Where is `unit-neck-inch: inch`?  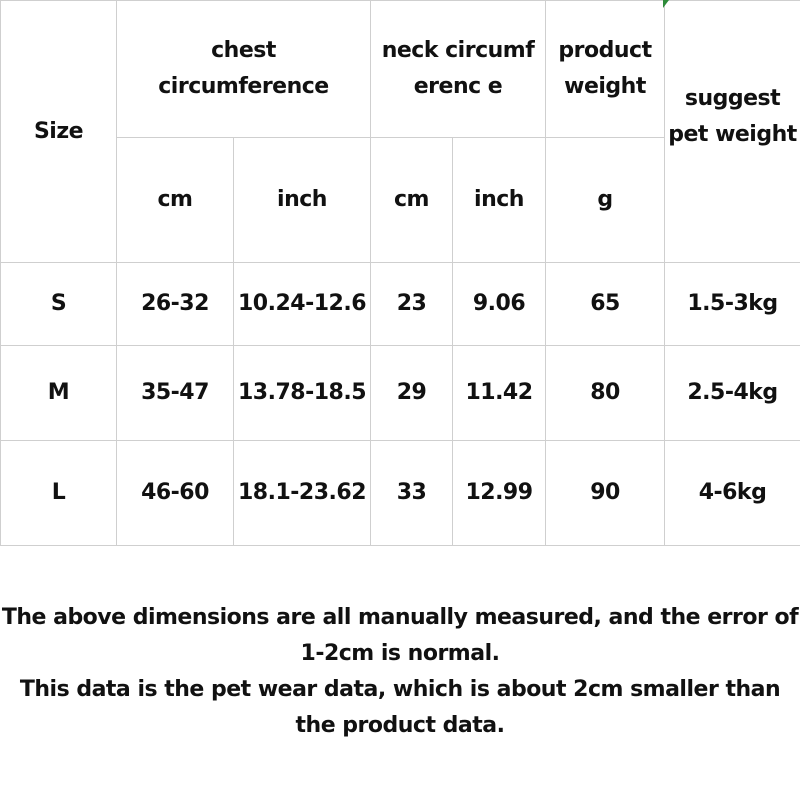 unit-neck-inch: inch is located at coordinates (499, 200).